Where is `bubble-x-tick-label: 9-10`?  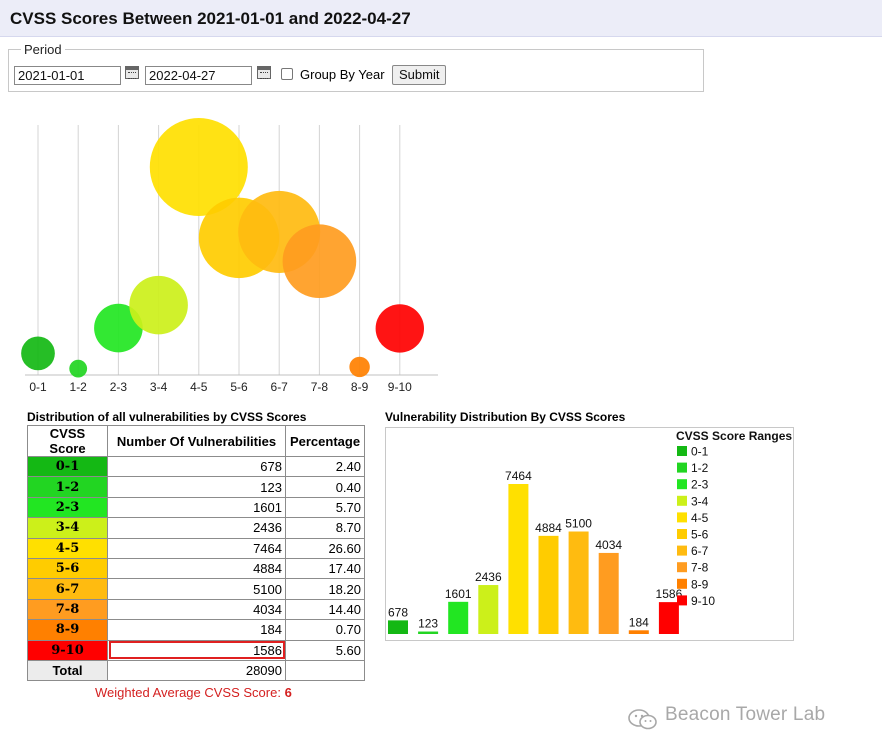 bubble-x-tick-label: 9-10 is located at coordinates (400, 387).